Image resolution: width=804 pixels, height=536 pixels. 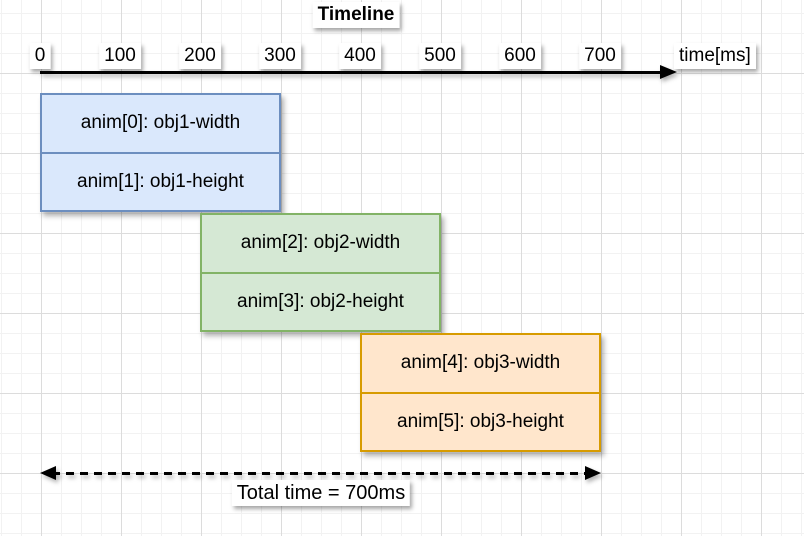 I want to click on axis-tick-700: 700, so click(x=600, y=56).